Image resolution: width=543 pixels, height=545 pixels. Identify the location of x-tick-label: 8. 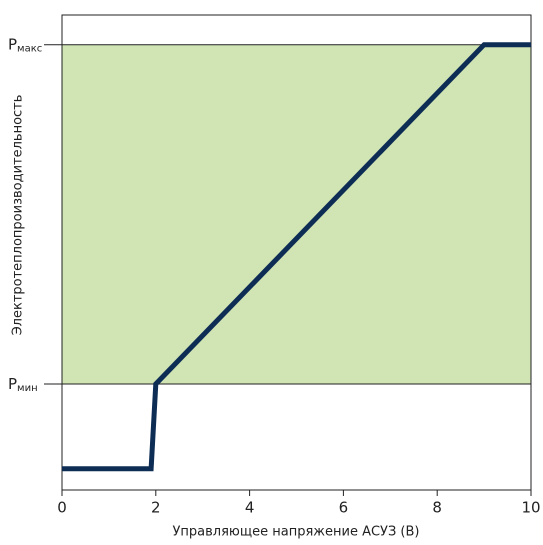
(437, 508).